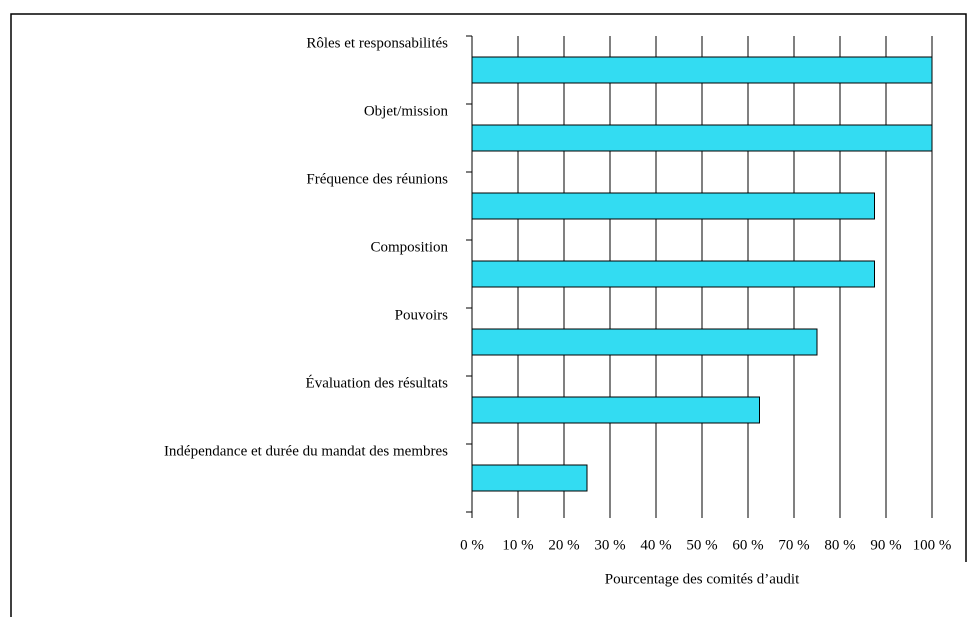  What do you see at coordinates (472, 545) in the screenshot?
I see `x-tick-label: 0 %` at bounding box center [472, 545].